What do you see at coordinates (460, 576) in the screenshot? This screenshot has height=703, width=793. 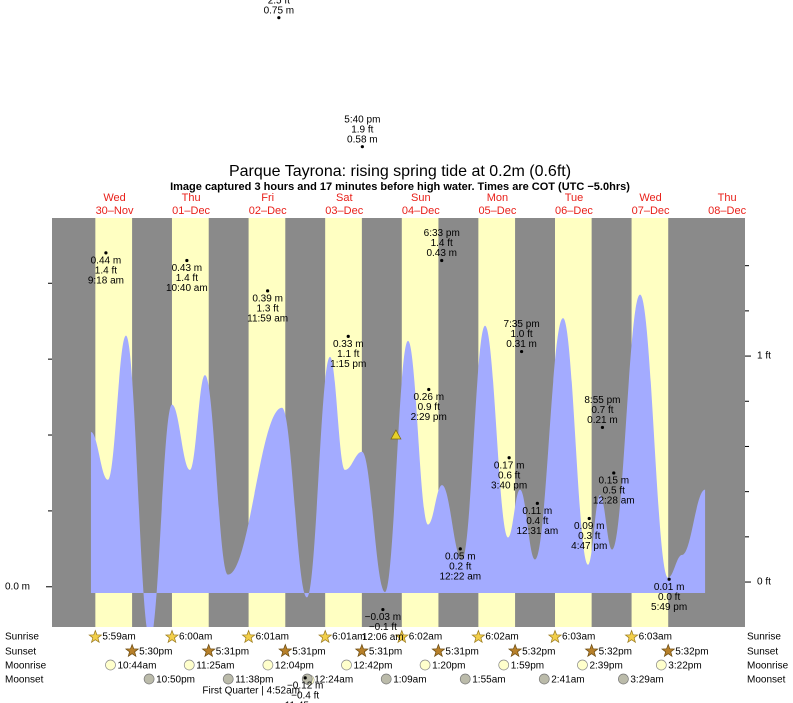 I see `extreme-label: 12:22 am` at bounding box center [460, 576].